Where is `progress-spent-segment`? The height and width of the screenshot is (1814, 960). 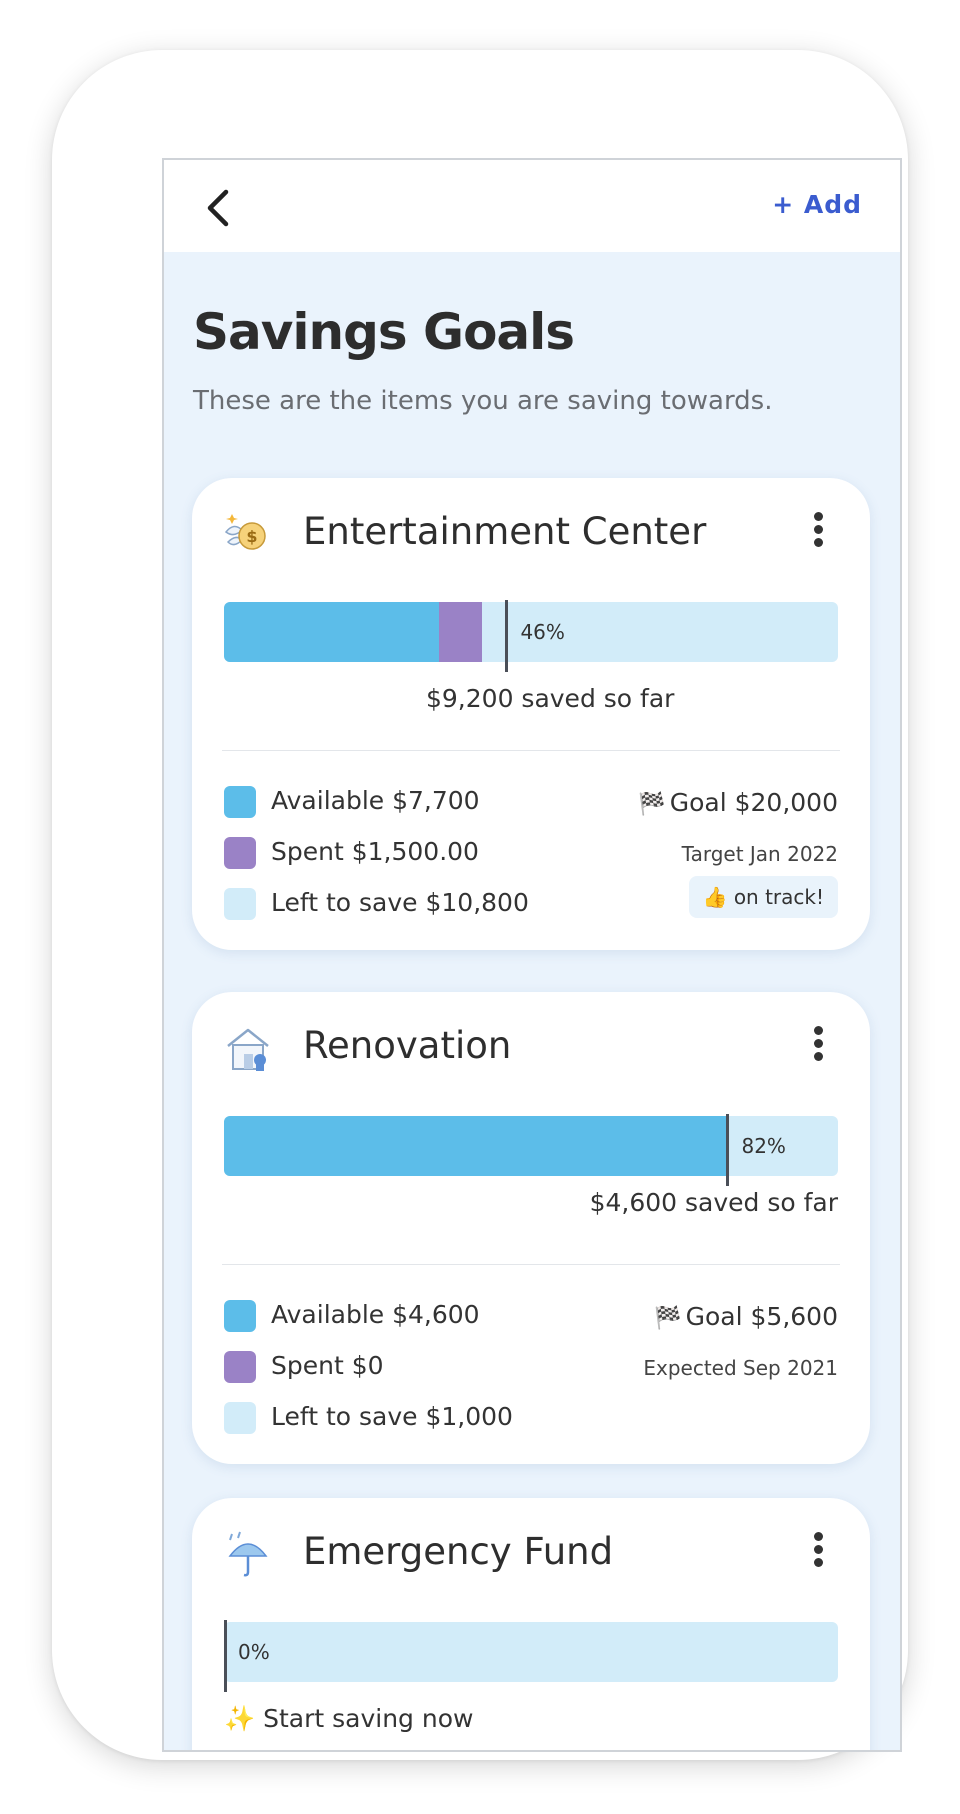 progress-spent-segment is located at coordinates (460, 632).